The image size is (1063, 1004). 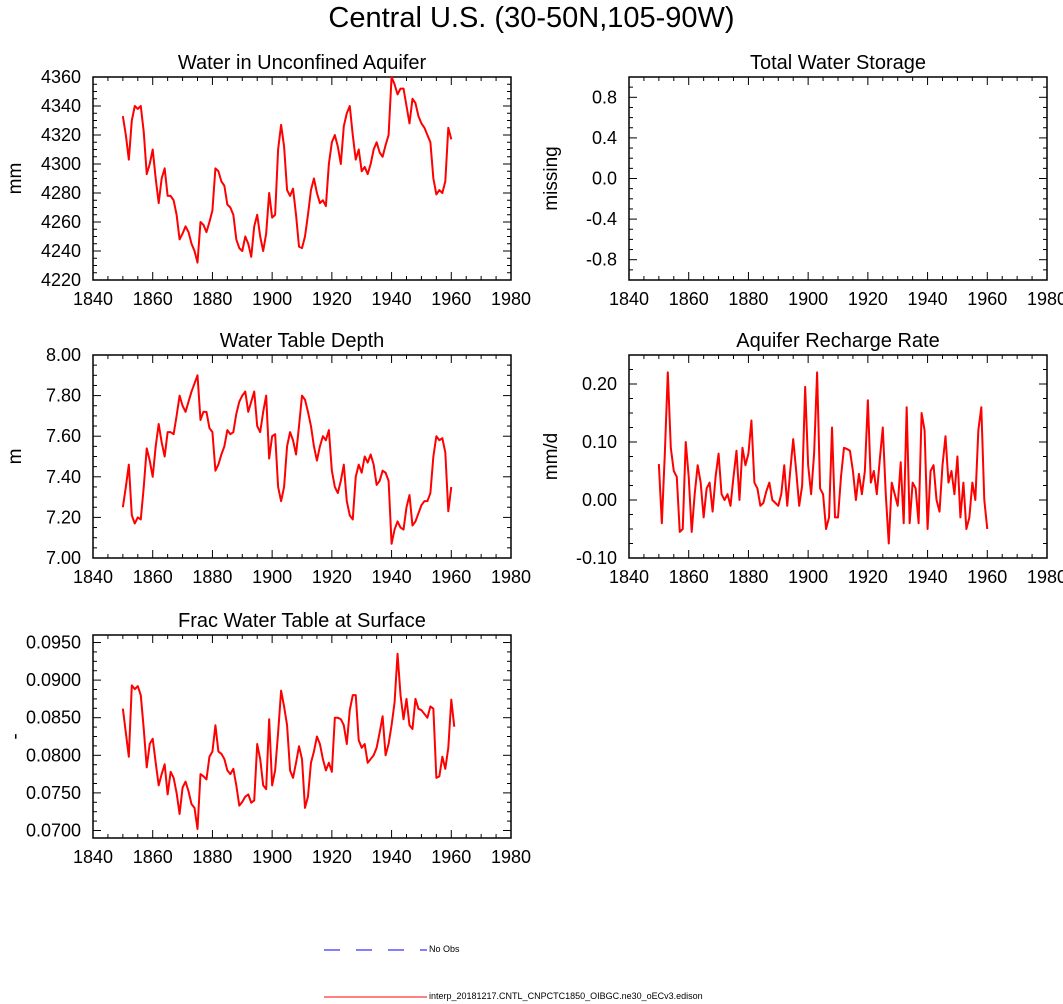 What do you see at coordinates (63, 558) in the screenshot?
I see `y-tick-label: 7.00` at bounding box center [63, 558].